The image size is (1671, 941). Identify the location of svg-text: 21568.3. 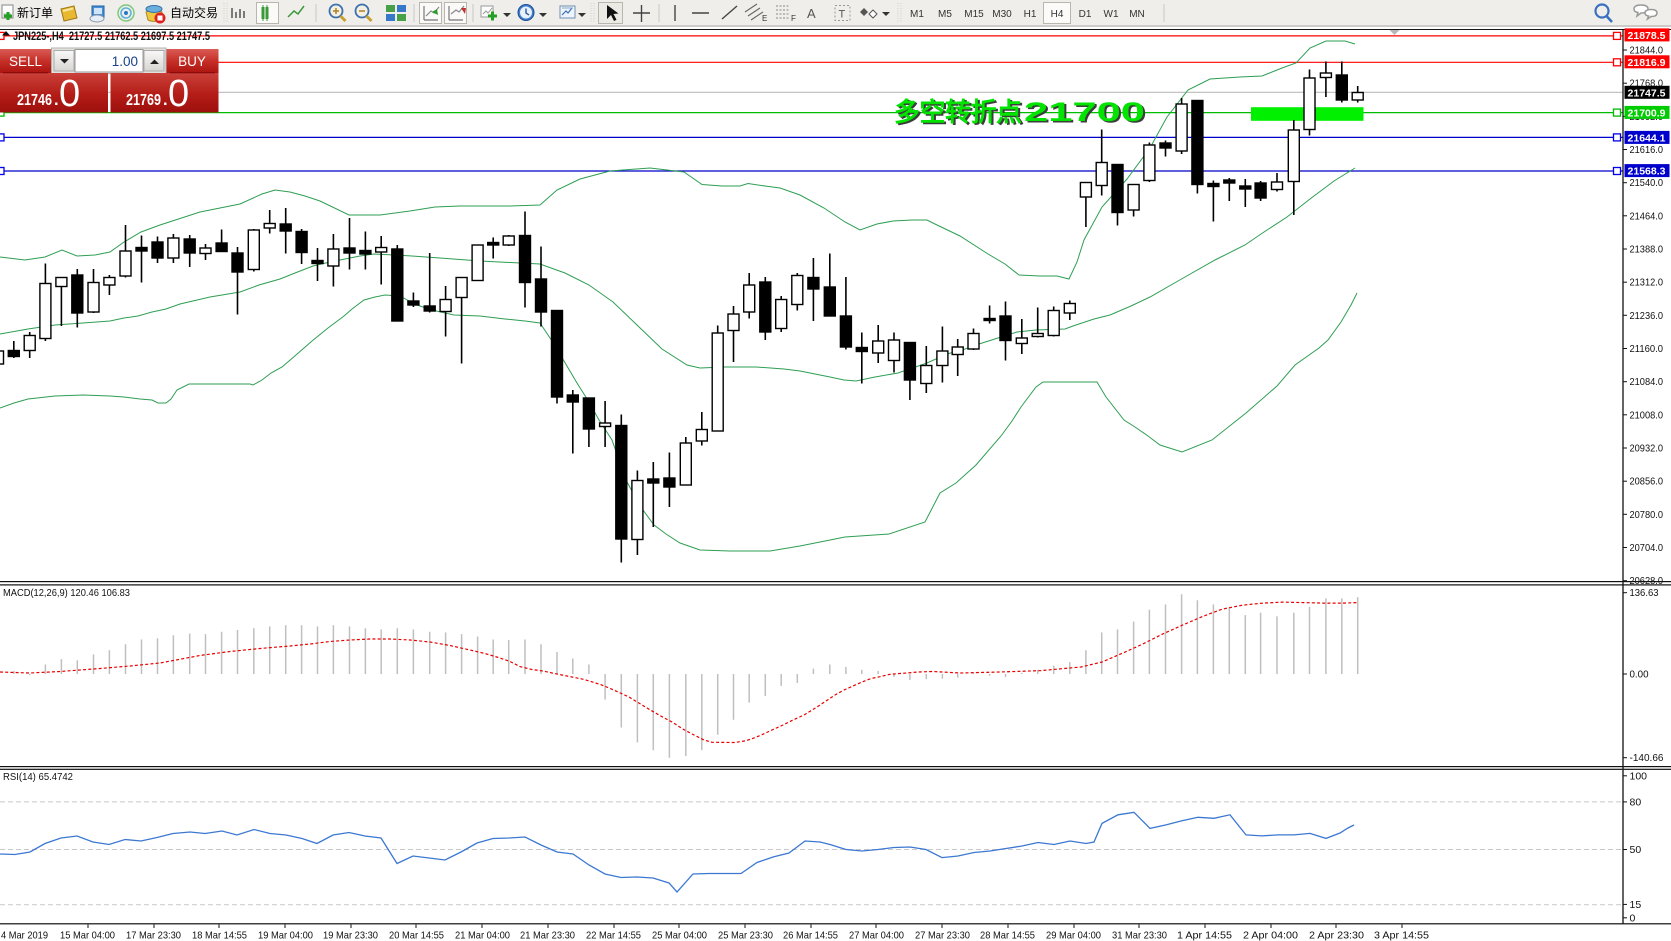
(1647, 172).